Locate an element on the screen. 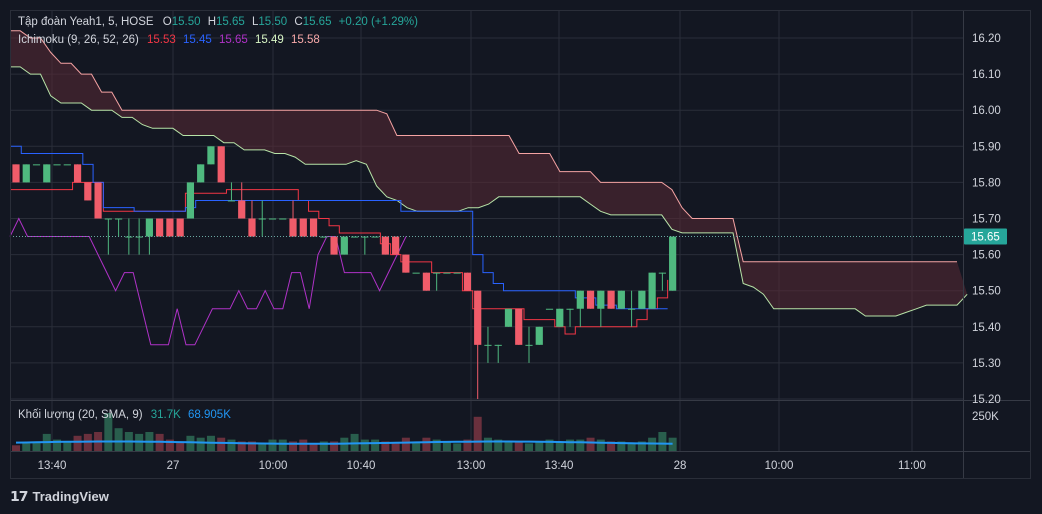 This screenshot has height=514, width=1042. volume-tick-label: 250K is located at coordinates (985, 417).